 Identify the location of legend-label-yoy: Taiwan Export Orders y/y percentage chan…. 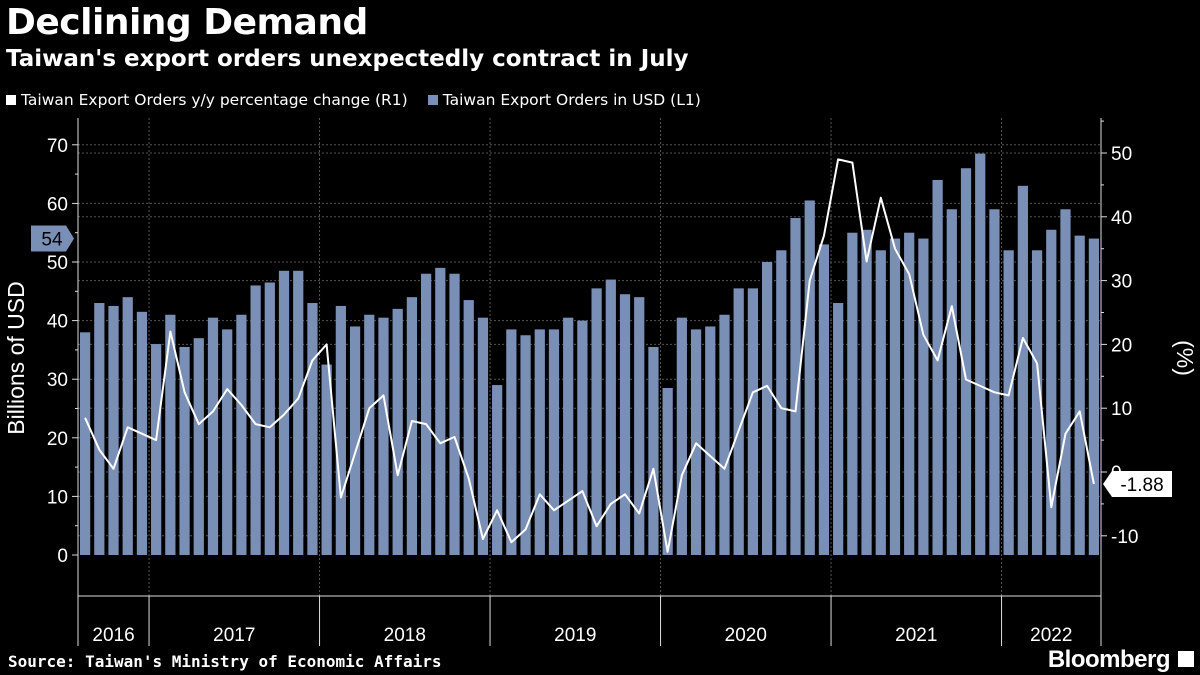
(214, 100).